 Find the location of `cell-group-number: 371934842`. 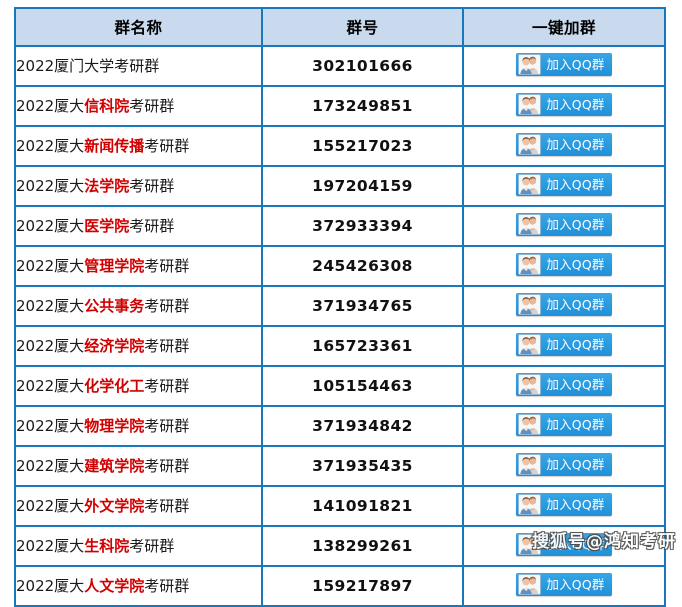

cell-group-number: 371934842 is located at coordinates (362, 426).